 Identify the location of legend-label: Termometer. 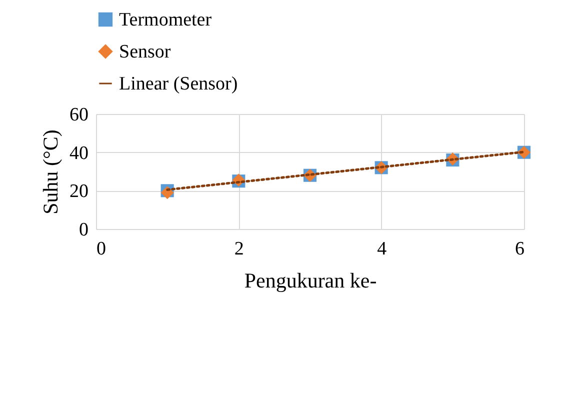
(165, 20).